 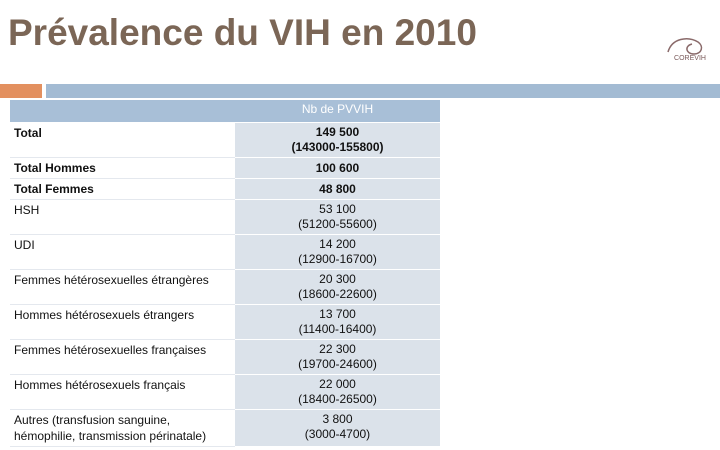 I want to click on value-cell: 14 200 (12900-16700), so click(x=337, y=252).